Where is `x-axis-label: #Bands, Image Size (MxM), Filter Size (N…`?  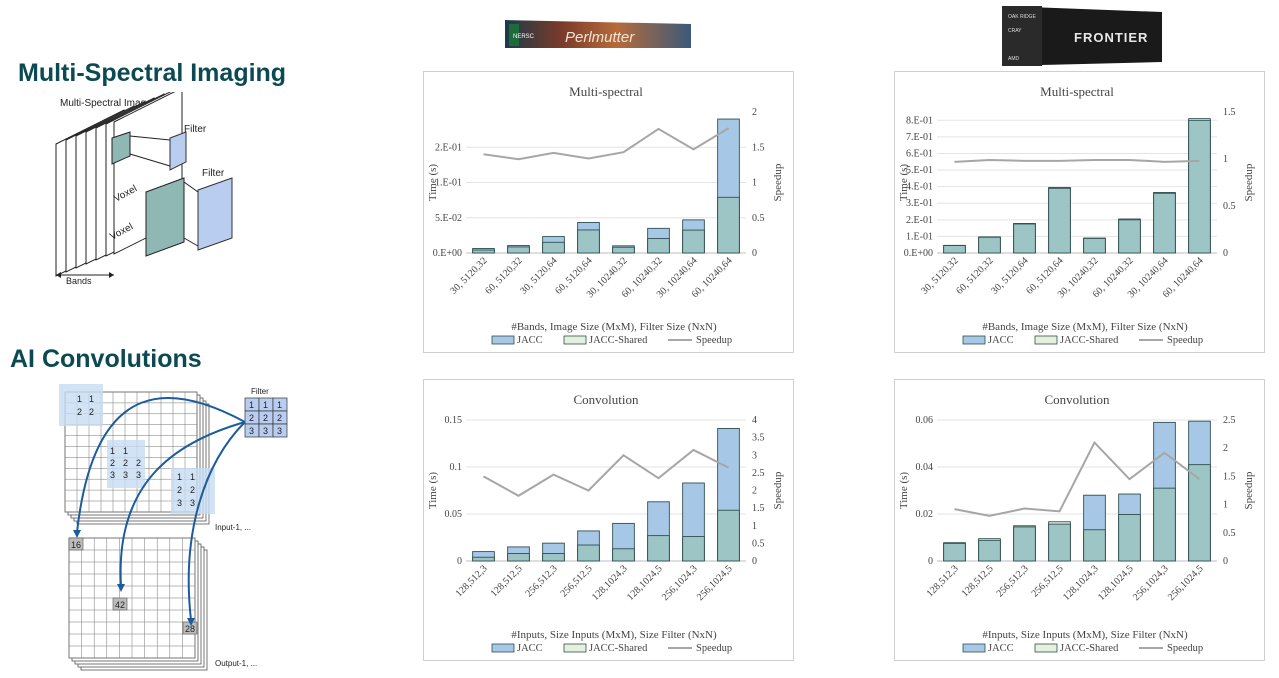
x-axis-label: #Bands, Image Size (MxM), Filter Size (N… is located at coordinates (614, 327).